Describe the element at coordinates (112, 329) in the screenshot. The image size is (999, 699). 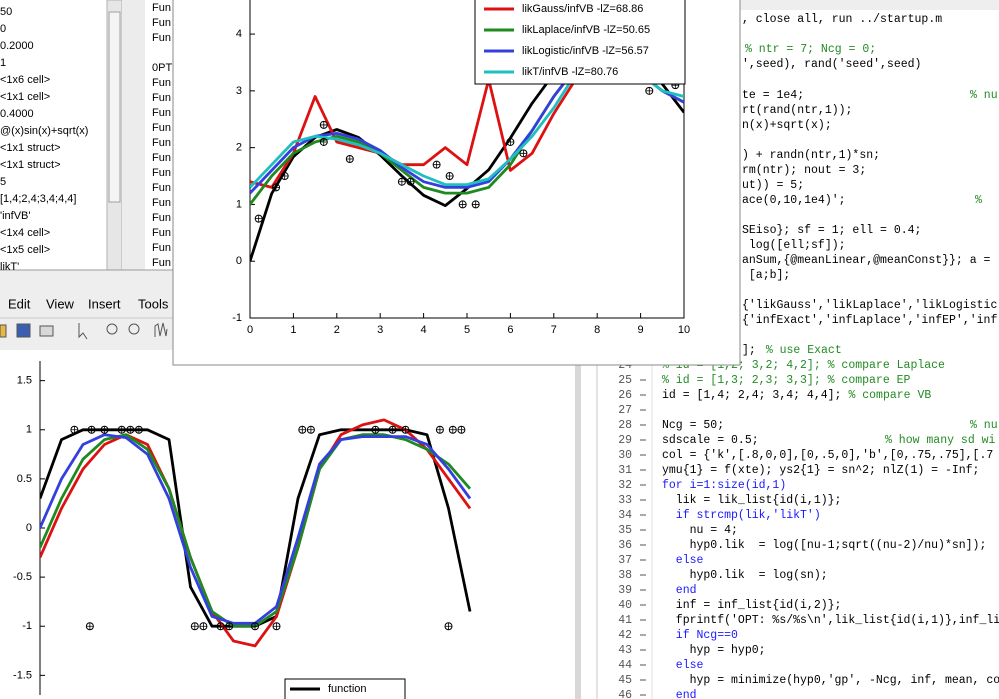
I see `icon-zoom-in` at that location.